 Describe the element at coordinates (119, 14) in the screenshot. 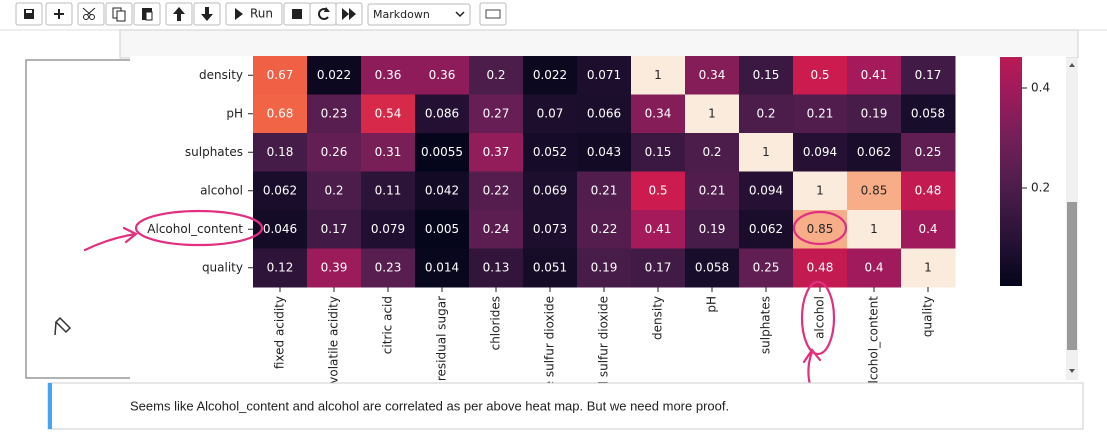

I see `copy-button` at that location.